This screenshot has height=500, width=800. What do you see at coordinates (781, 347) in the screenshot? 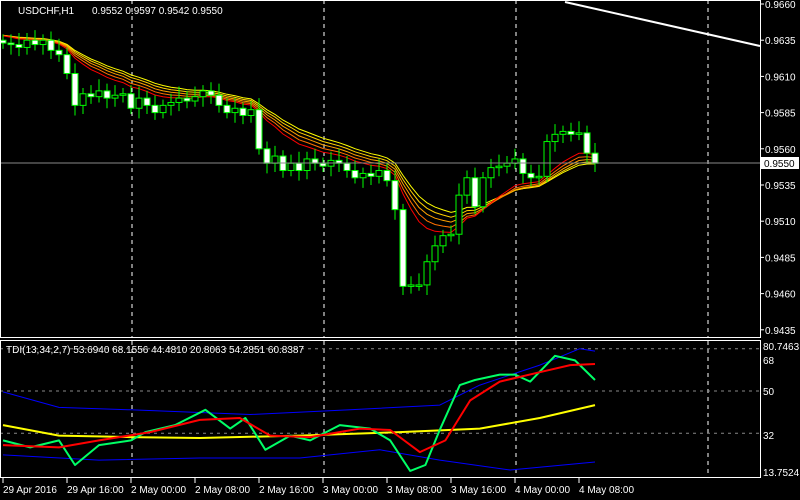
I see `tdi-axis-label: 80.7463` at bounding box center [781, 347].